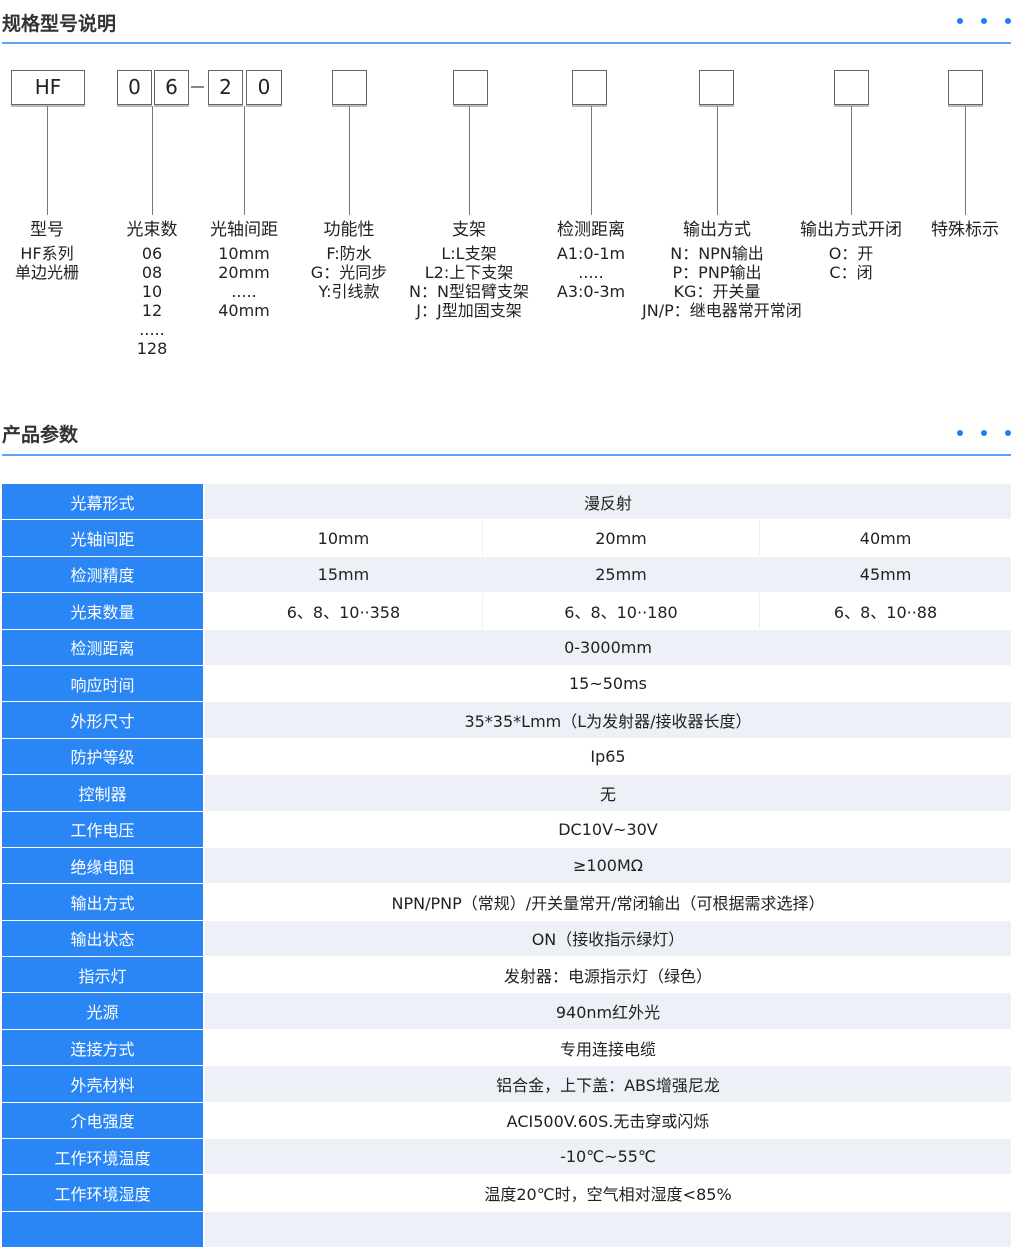  I want to click on param-value: 铝合金，上下盖：ABS增强尼龙, so click(607, 1084).